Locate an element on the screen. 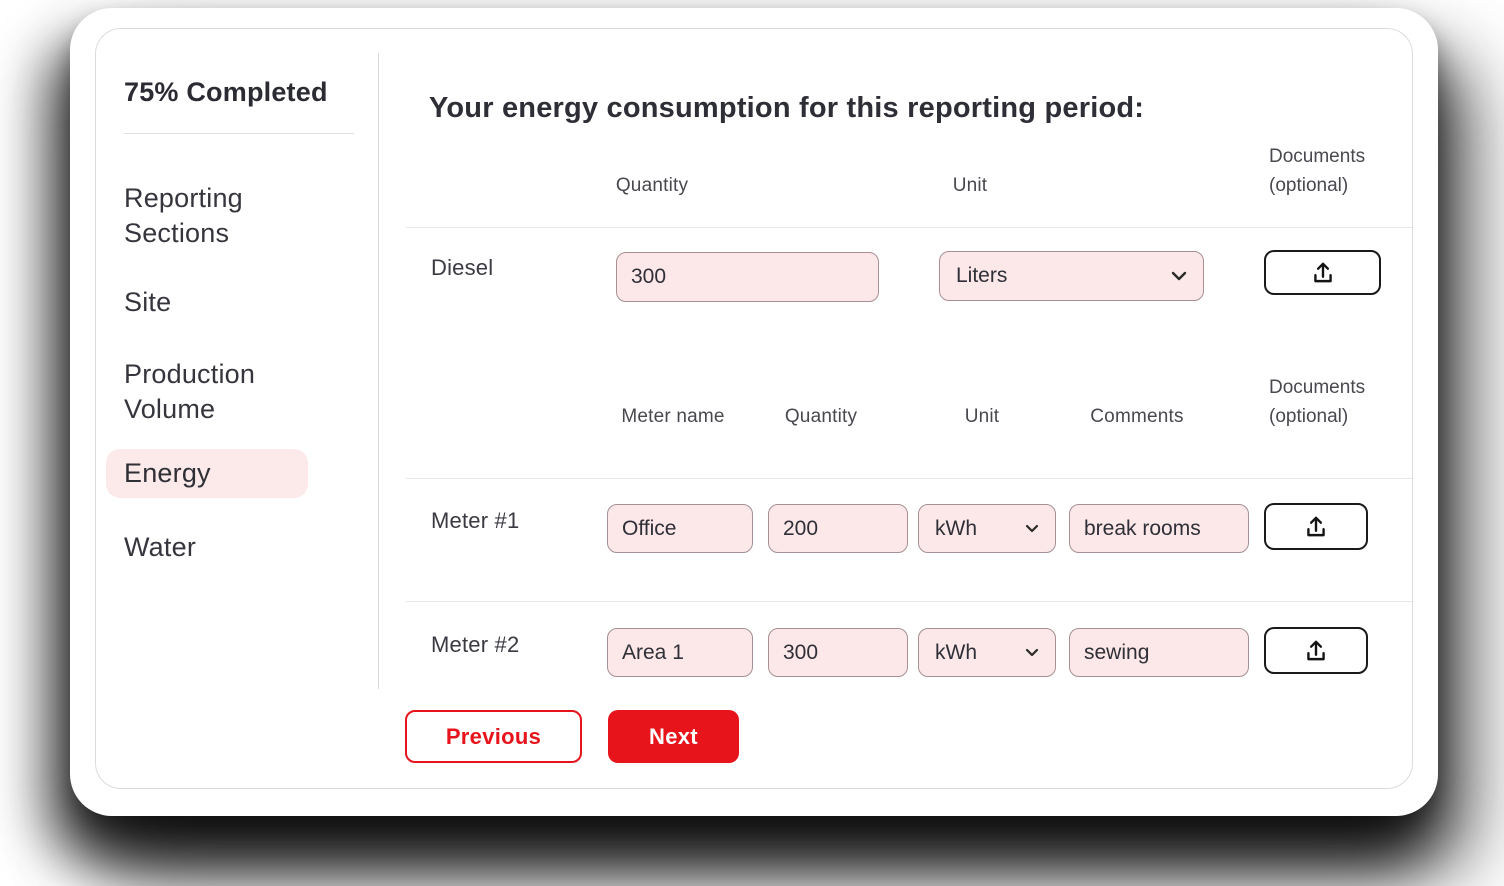 This screenshot has width=1504, height=886. meter-col-comments: Comments is located at coordinates (1137, 416).